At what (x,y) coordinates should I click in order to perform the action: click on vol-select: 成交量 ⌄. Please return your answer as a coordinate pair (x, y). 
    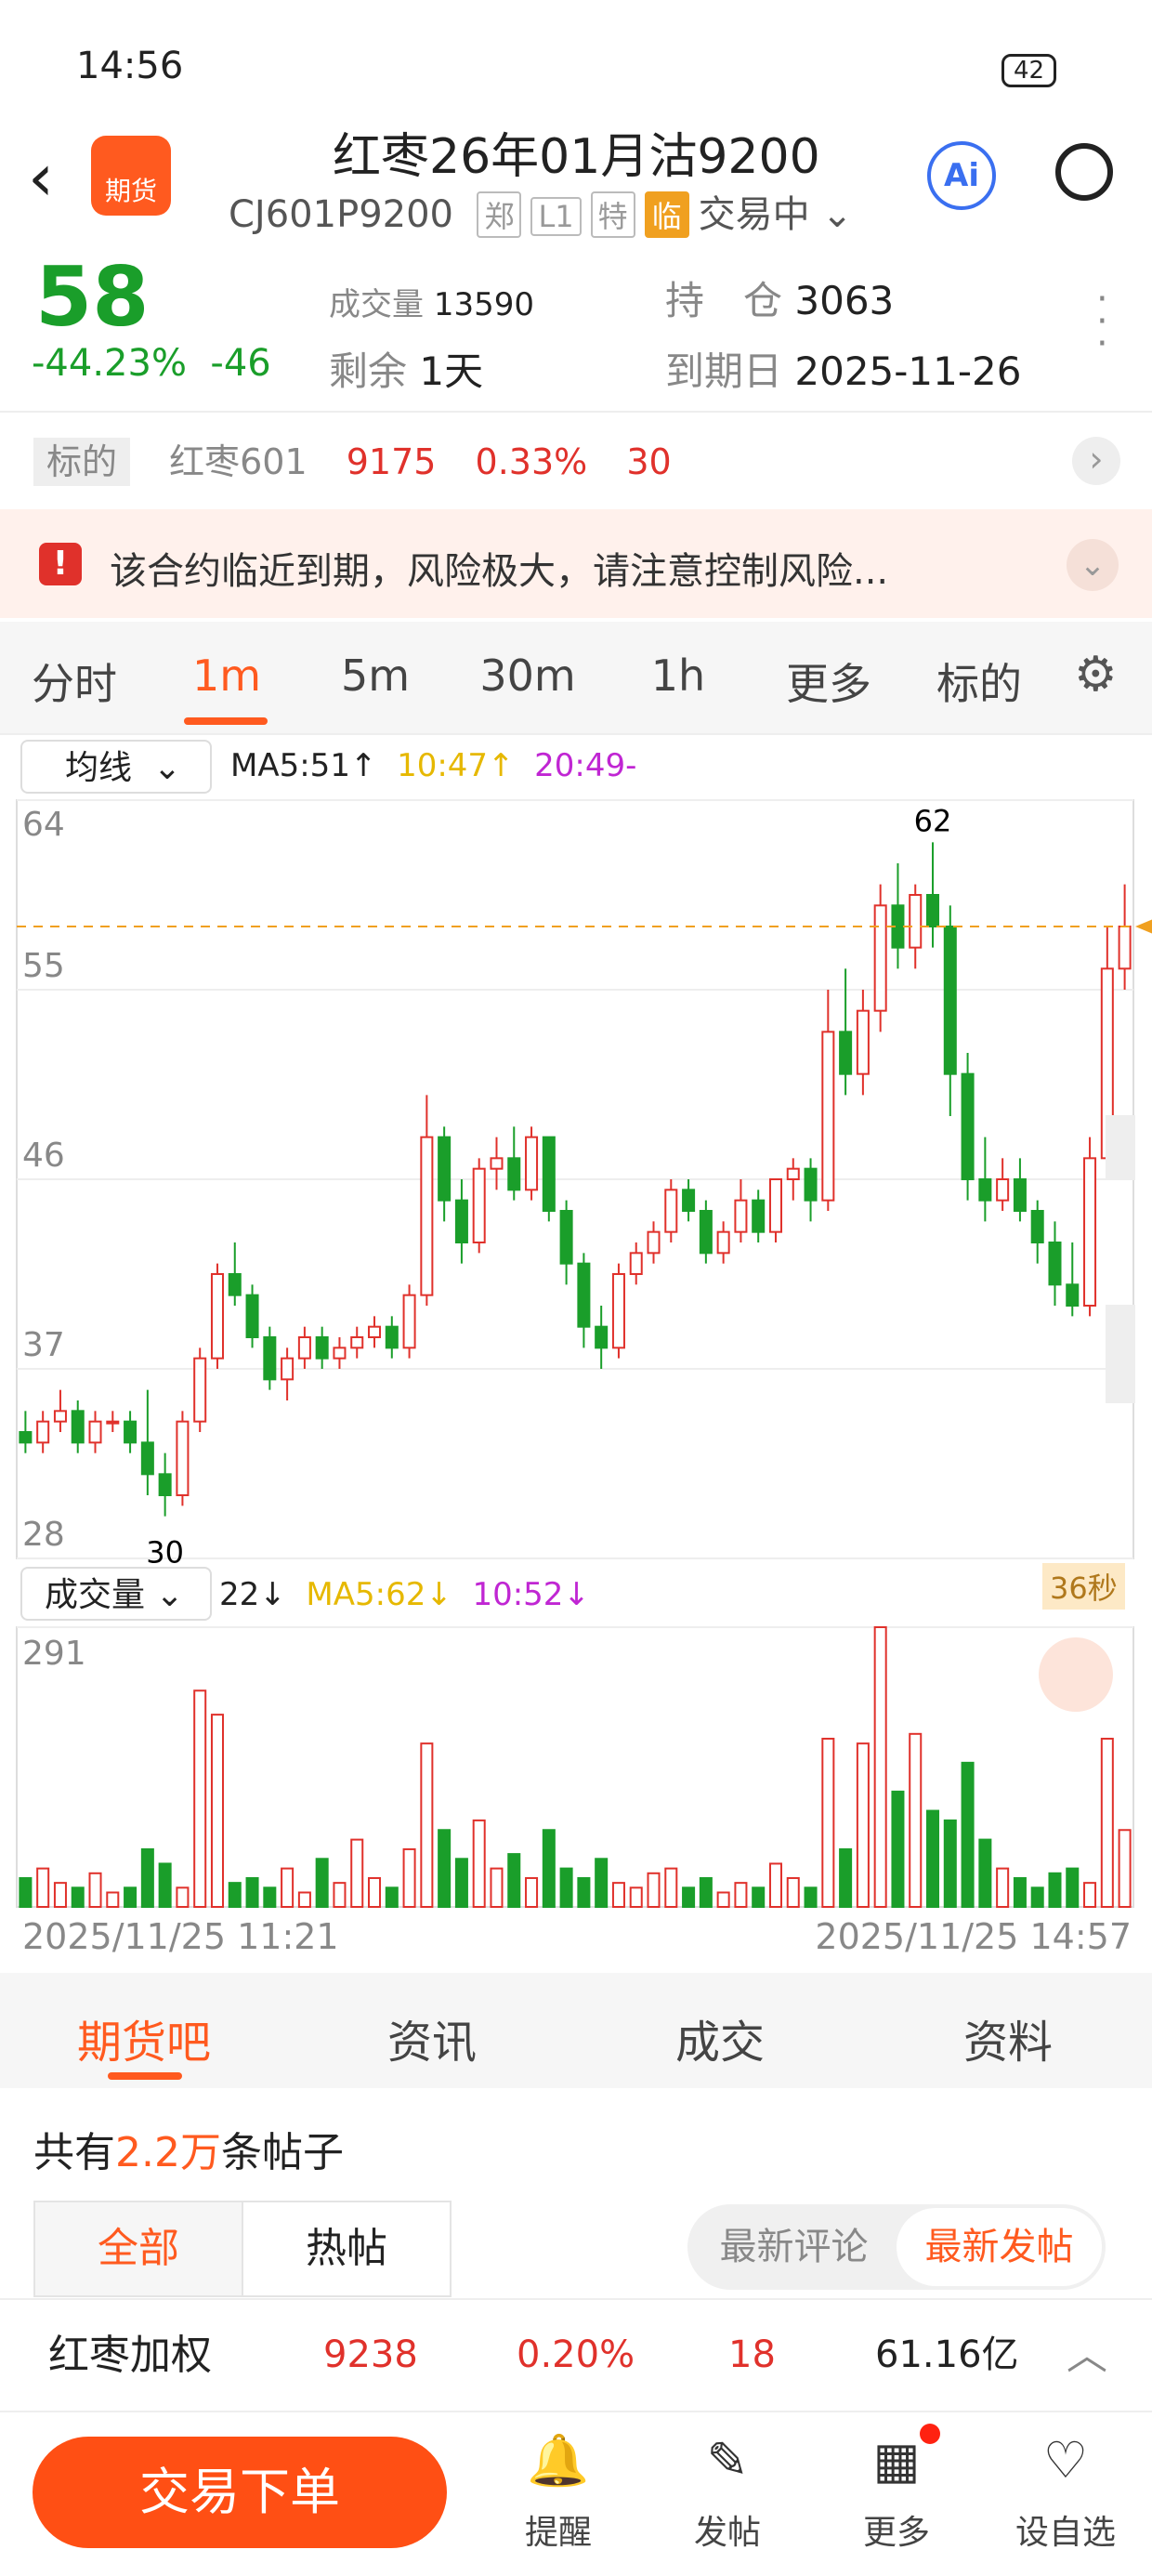
    Looking at the image, I should click on (116, 1594).